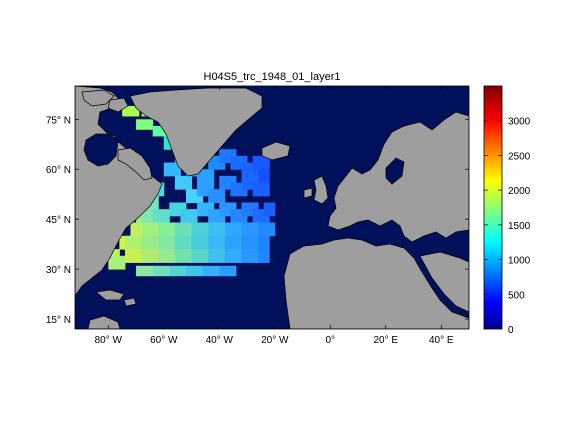 This screenshot has width=576, height=432. I want to click on lon-tick-label: 40° W, so click(220, 340).